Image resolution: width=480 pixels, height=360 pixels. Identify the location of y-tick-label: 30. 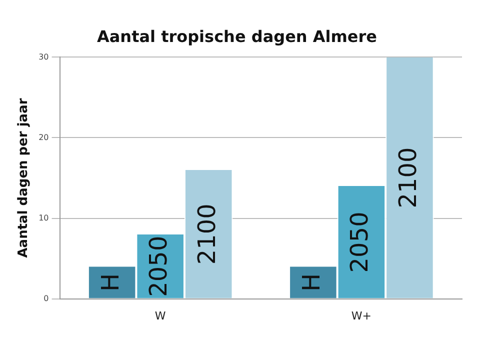
(43, 57).